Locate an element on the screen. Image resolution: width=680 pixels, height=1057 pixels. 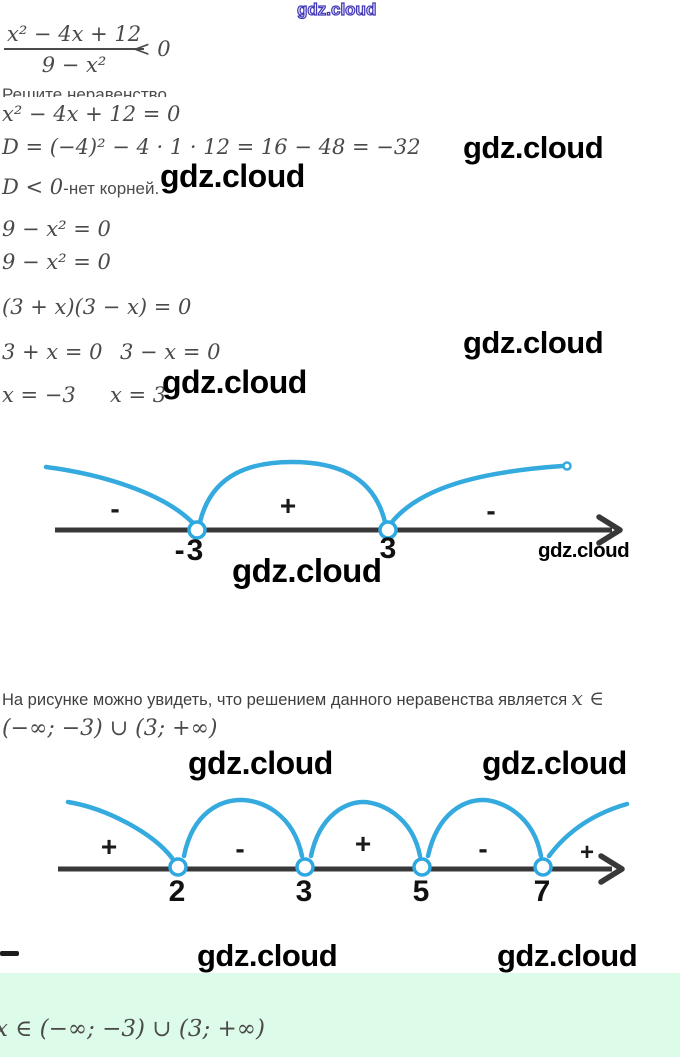
clipped-heading: Решите неравенство is located at coordinates (132, 91).